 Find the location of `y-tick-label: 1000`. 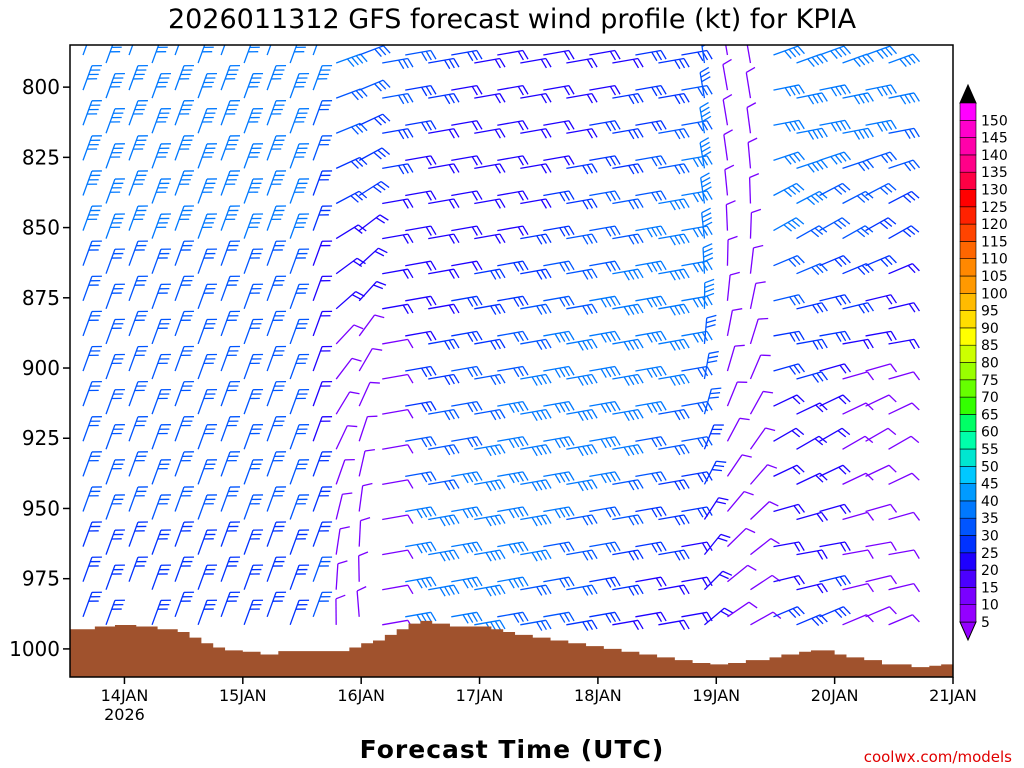

y-tick-label: 1000 is located at coordinates (34, 649).